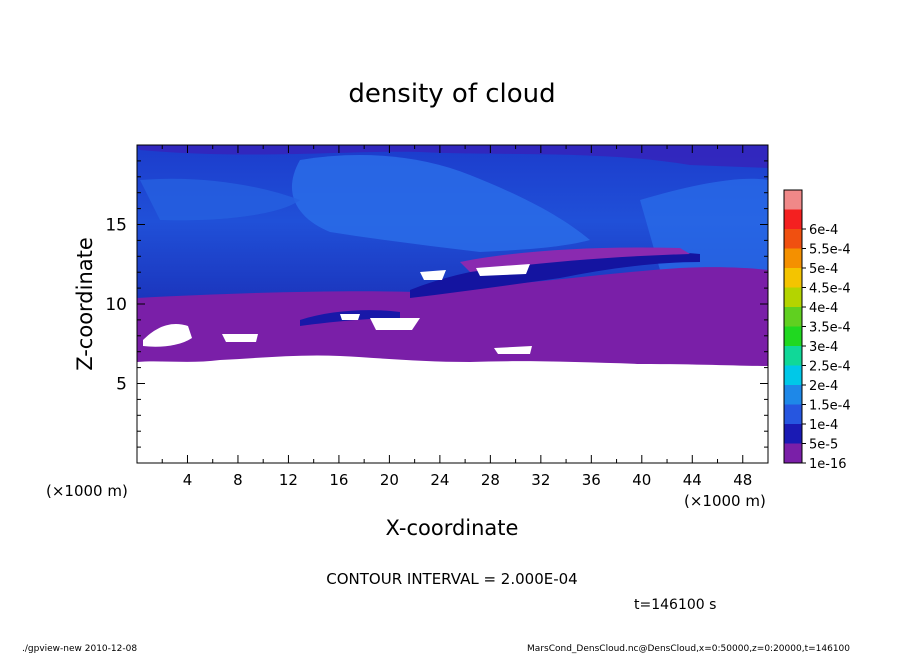 Image resolution: width=904 pixels, height=654 pixels. What do you see at coordinates (238, 480) in the screenshot?
I see `x-tick-label: 8` at bounding box center [238, 480].